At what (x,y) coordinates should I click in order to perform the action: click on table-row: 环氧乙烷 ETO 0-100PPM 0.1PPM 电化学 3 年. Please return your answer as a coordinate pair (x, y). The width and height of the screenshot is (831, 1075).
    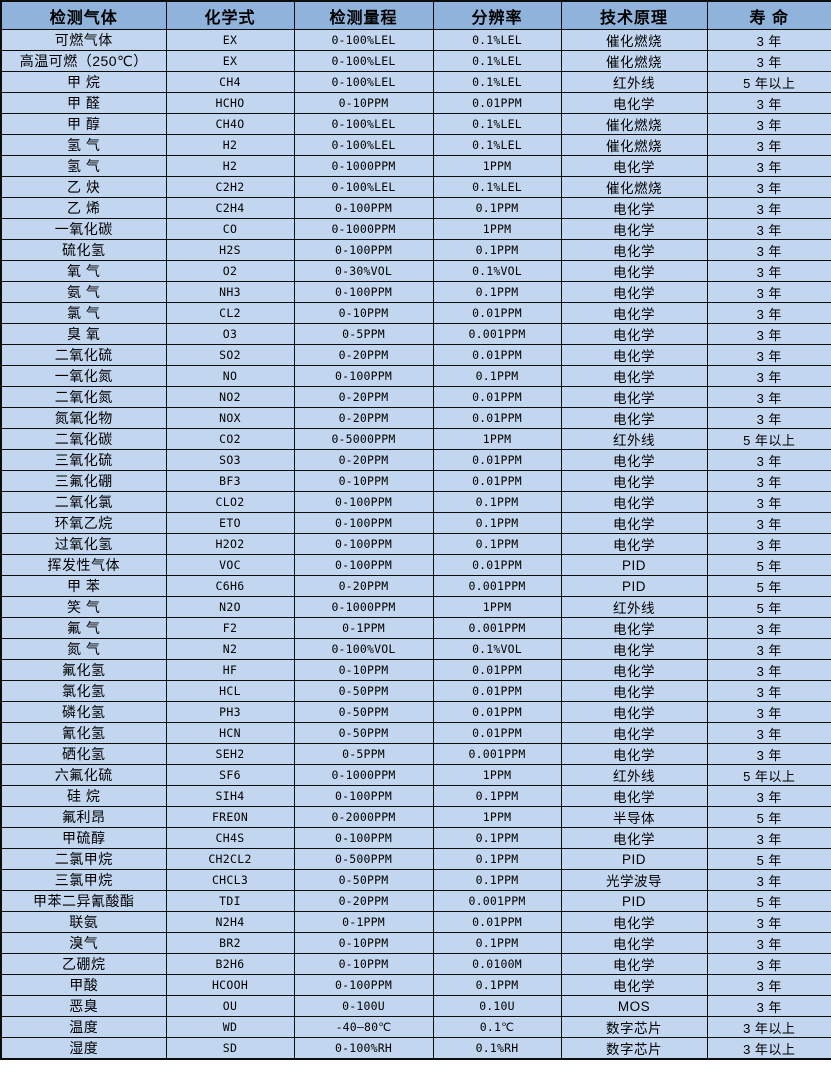
    Looking at the image, I should click on (415, 523).